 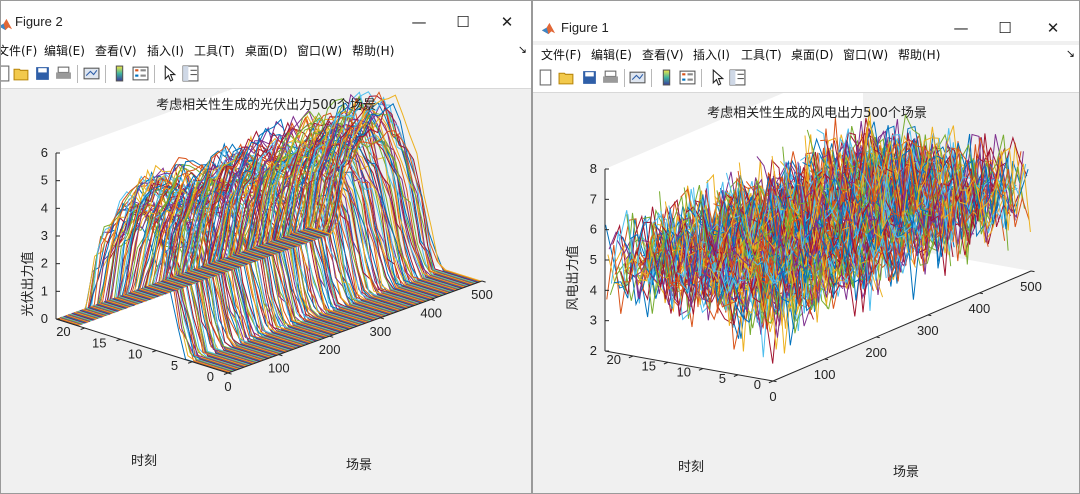 What do you see at coordinates (266, 21) in the screenshot?
I see `title-bar: Figure 2 — ☐ ✕` at bounding box center [266, 21].